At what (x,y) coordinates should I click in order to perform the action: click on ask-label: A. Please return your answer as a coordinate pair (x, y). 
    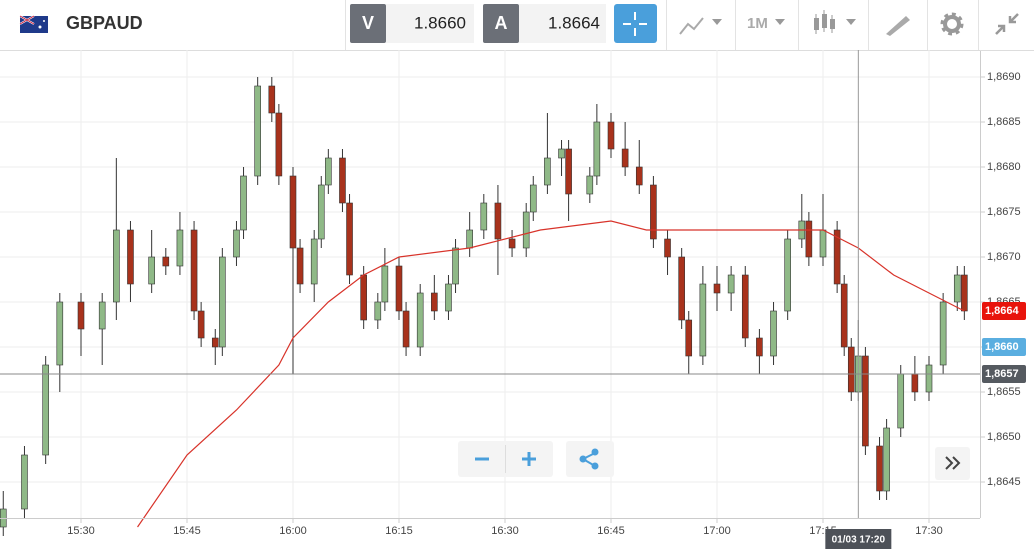
    Looking at the image, I should click on (501, 23).